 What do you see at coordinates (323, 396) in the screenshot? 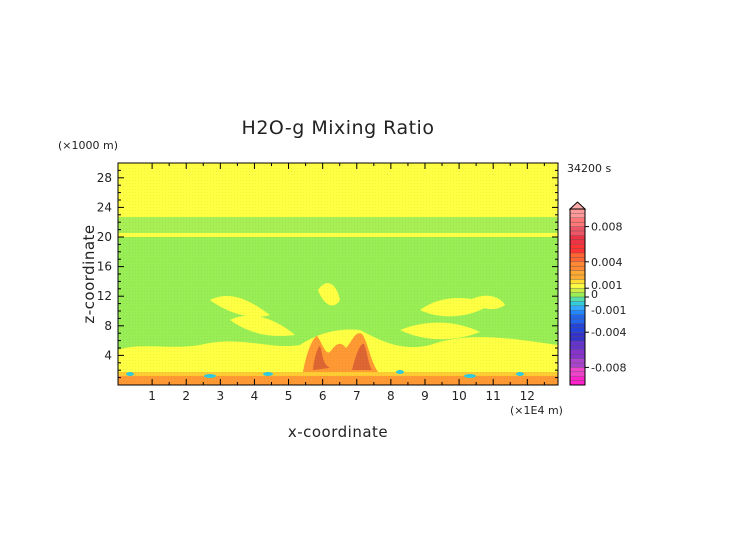
I see `x-tick-label: 6` at bounding box center [323, 396].